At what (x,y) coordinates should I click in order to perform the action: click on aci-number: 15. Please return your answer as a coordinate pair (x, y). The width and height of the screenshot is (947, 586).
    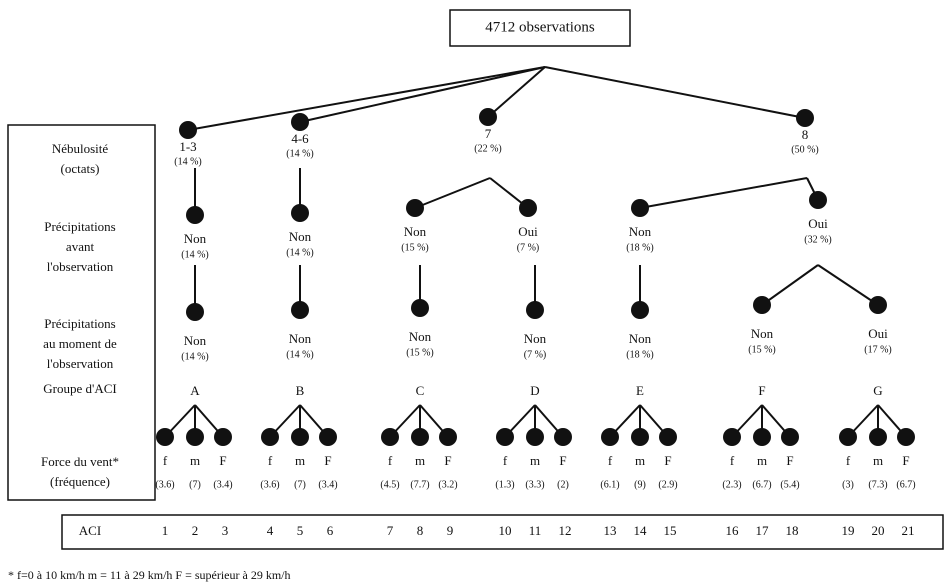
    Looking at the image, I should click on (670, 530).